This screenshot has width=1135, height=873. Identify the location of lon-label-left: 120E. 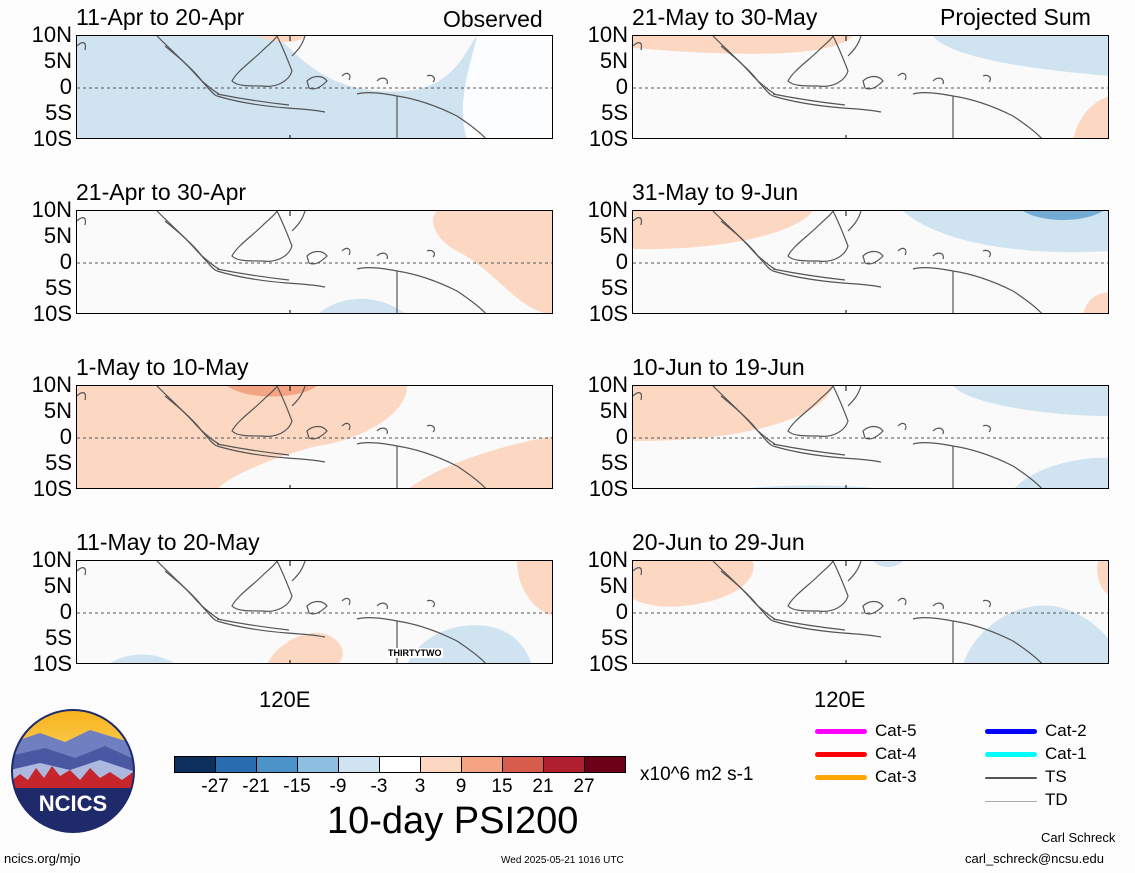
(285, 699).